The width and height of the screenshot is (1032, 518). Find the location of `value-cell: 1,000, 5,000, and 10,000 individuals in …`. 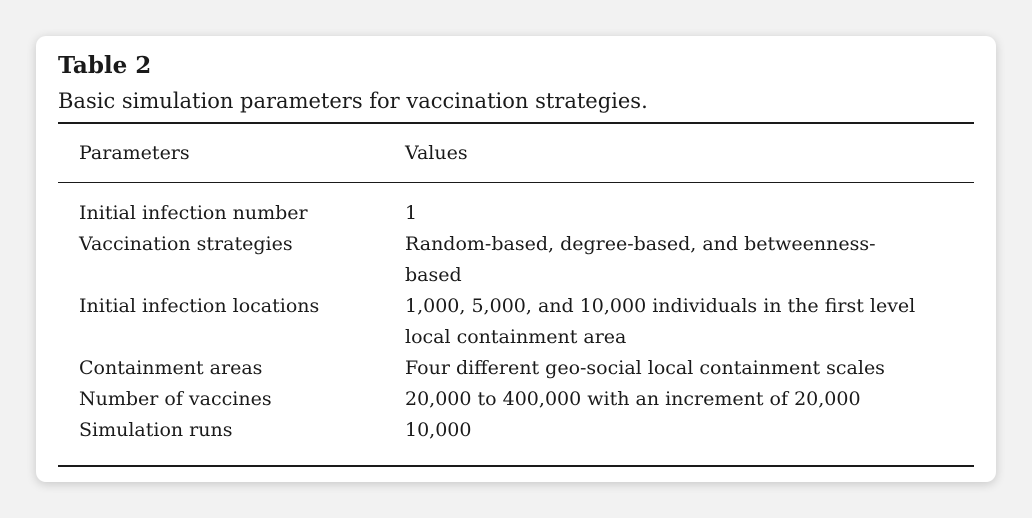

value-cell: 1,000, 5,000, and 10,000 individuals in … is located at coordinates (660, 321).